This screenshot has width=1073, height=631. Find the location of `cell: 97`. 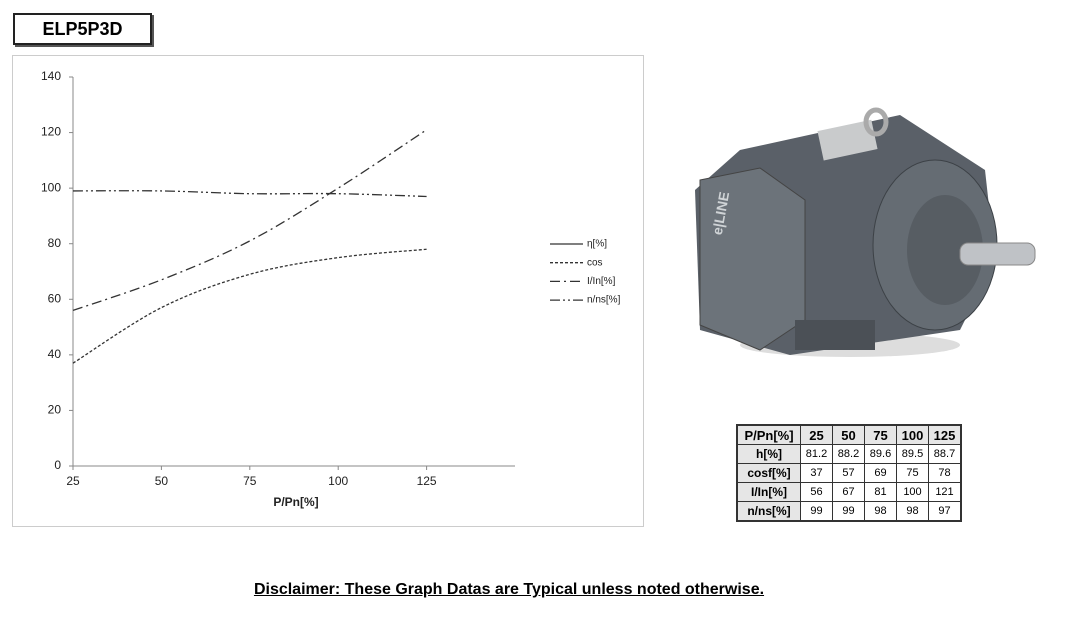

cell: 97 is located at coordinates (945, 511).